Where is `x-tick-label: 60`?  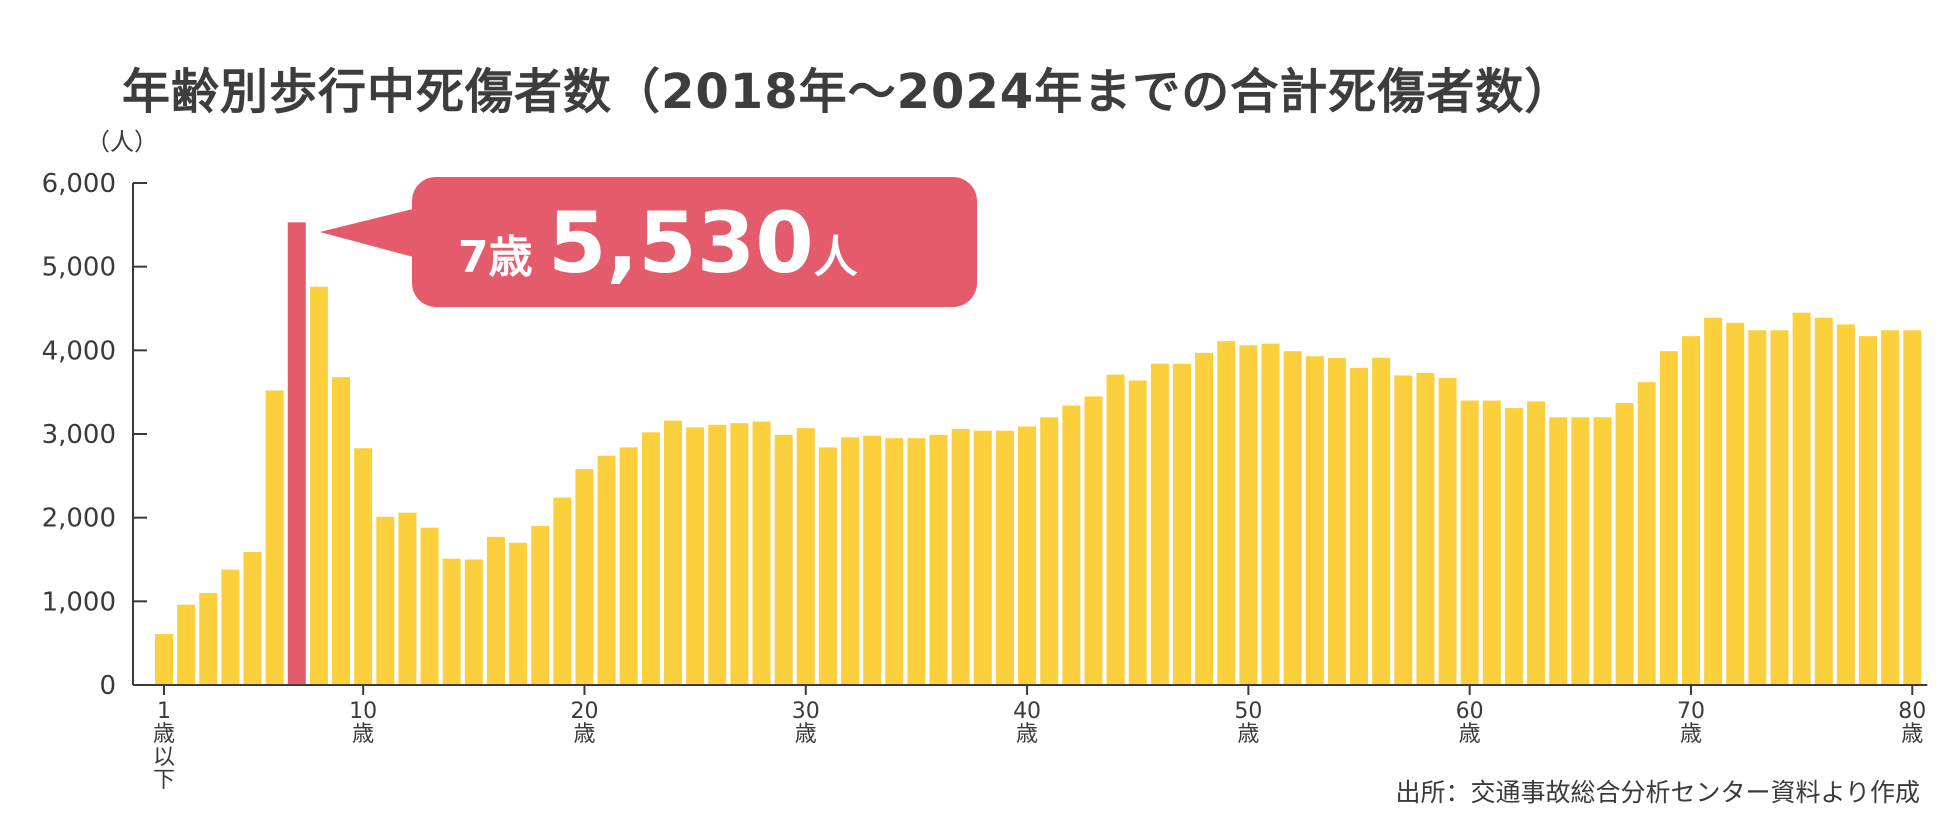
x-tick-label: 60 is located at coordinates (1470, 711).